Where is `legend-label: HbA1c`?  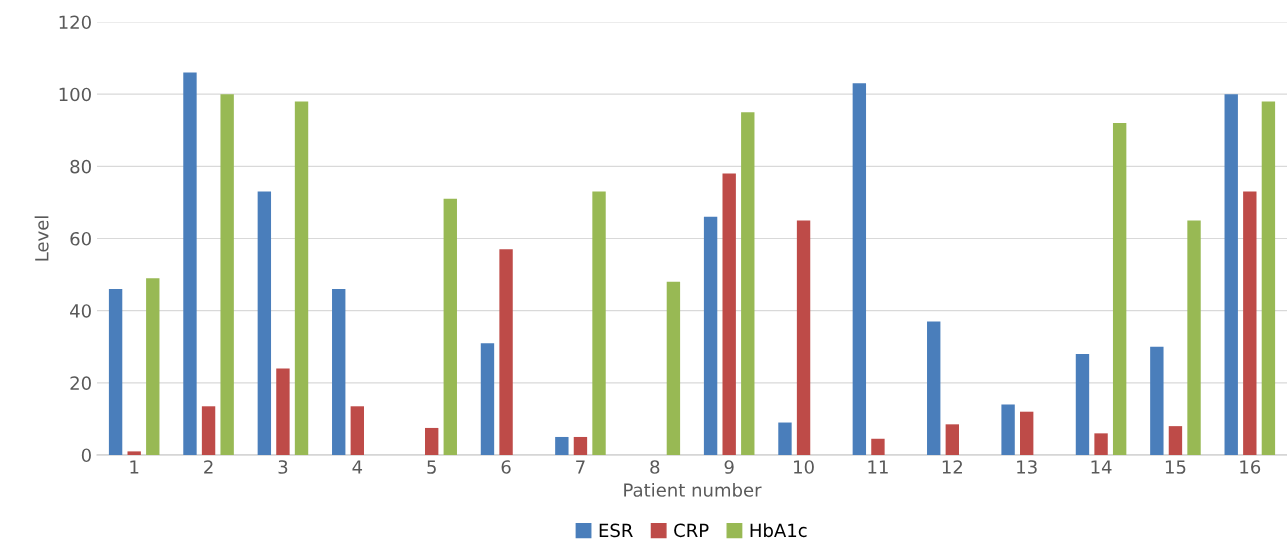 legend-label: HbA1c is located at coordinates (778, 530).